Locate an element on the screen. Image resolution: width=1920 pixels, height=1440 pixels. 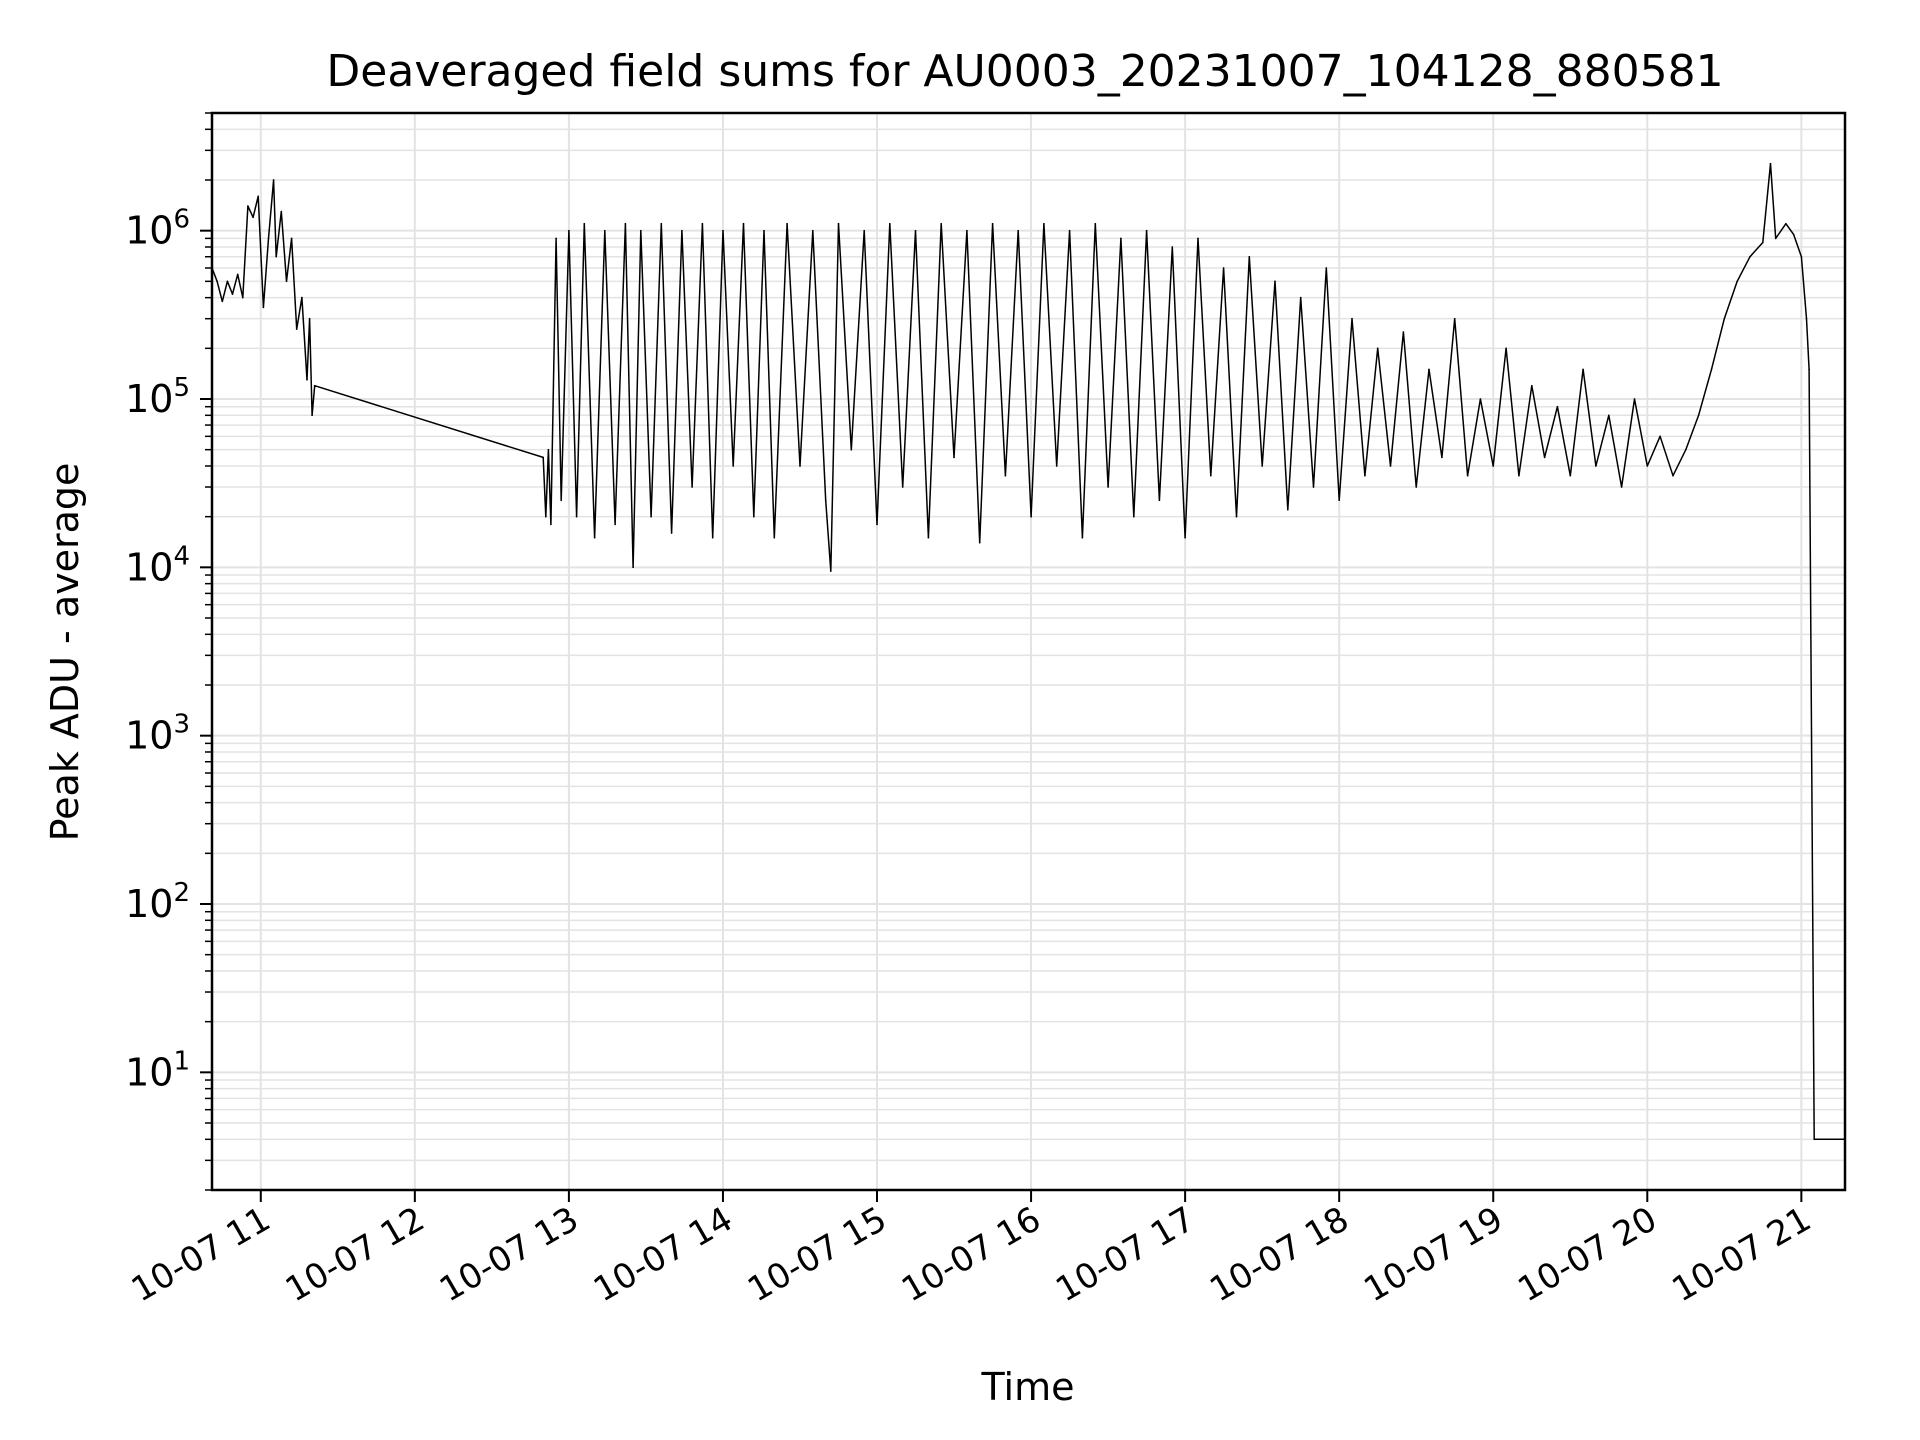
y-tick-label: 101 is located at coordinates (157, 1070).